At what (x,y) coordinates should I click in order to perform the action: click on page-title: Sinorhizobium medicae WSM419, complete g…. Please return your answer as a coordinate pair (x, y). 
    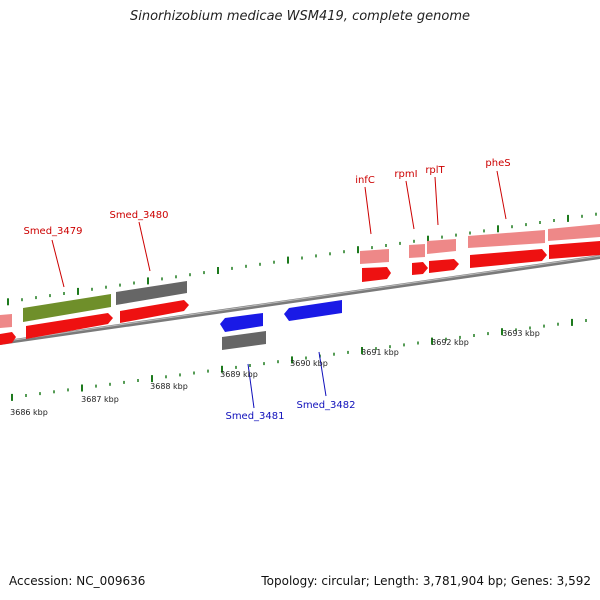
    Looking at the image, I should click on (300, 16).